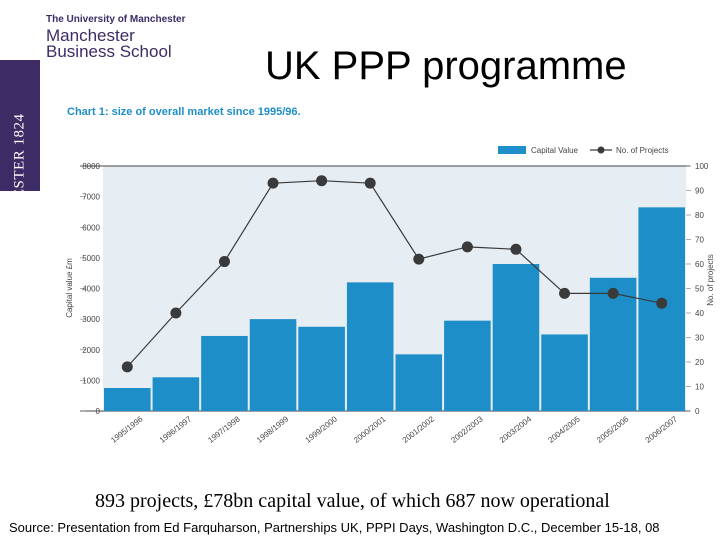 The height and width of the screenshot is (540, 720). Describe the element at coordinates (467, 429) in the screenshot. I see `x-tick-label: 2002/2003` at that location.